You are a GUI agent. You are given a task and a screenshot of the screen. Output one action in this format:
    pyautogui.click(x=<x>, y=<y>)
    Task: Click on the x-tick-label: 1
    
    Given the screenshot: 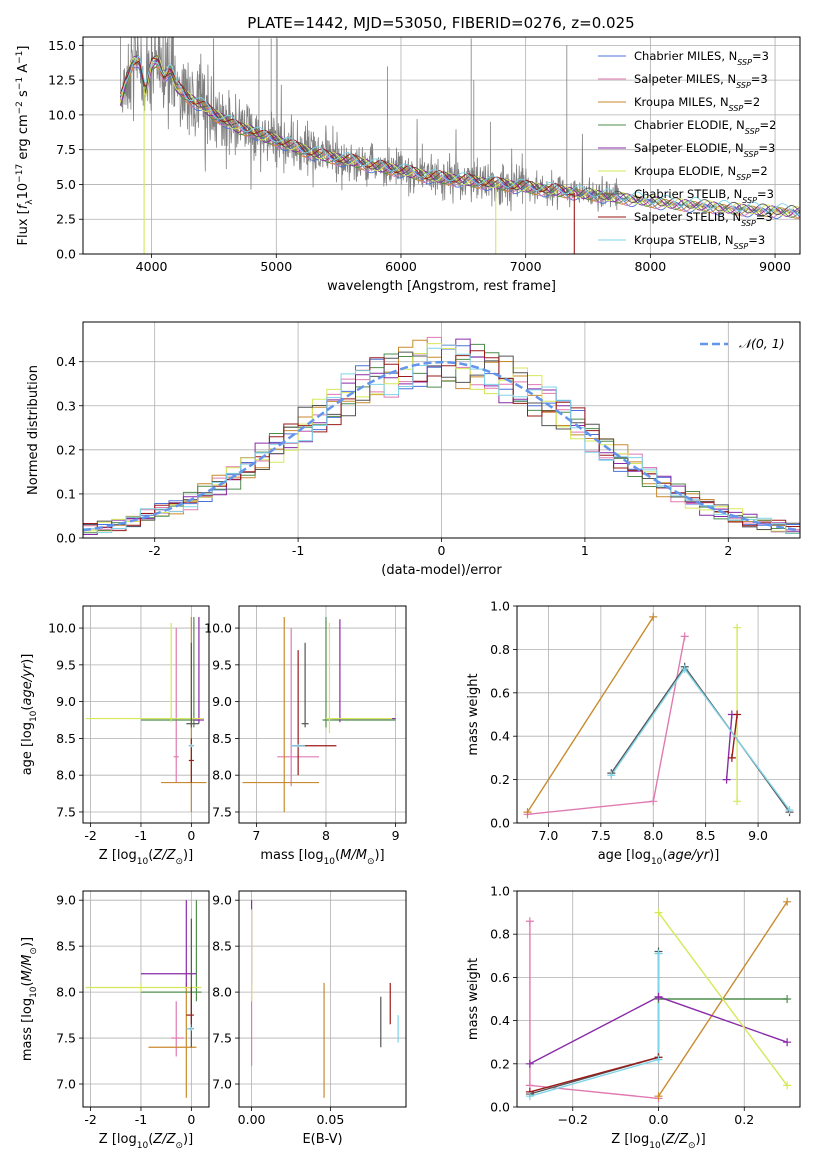 What is the action you would take?
    pyautogui.click(x=585, y=550)
    